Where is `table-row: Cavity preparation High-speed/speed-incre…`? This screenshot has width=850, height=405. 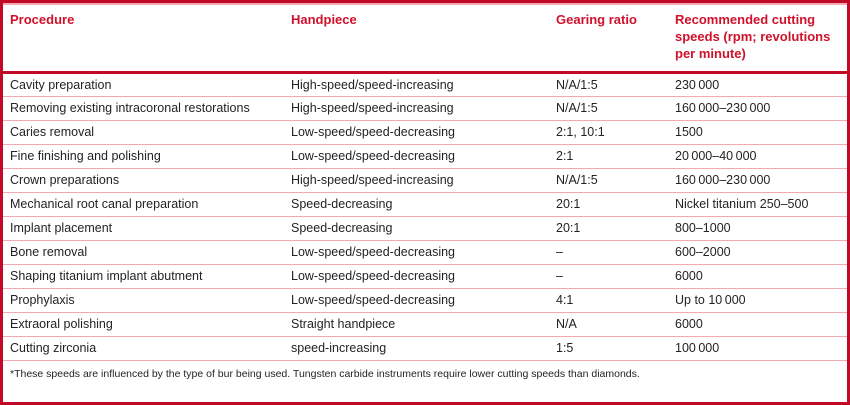 table-row: Cavity preparation High-speed/speed-incre… is located at coordinates (425, 84).